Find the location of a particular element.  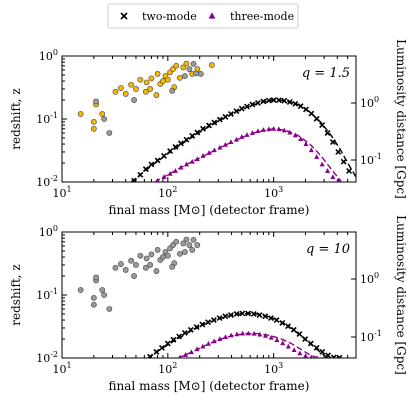

two-mode-fit-line is located at coordinates (240, 335).